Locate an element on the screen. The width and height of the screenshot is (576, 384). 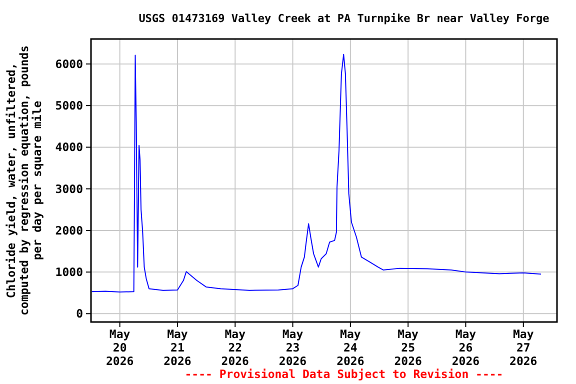
chart-title: USGS 01473169 Valley Creek at PA Turnpike Br near Valley Forge is located at coordinates (344, 18).